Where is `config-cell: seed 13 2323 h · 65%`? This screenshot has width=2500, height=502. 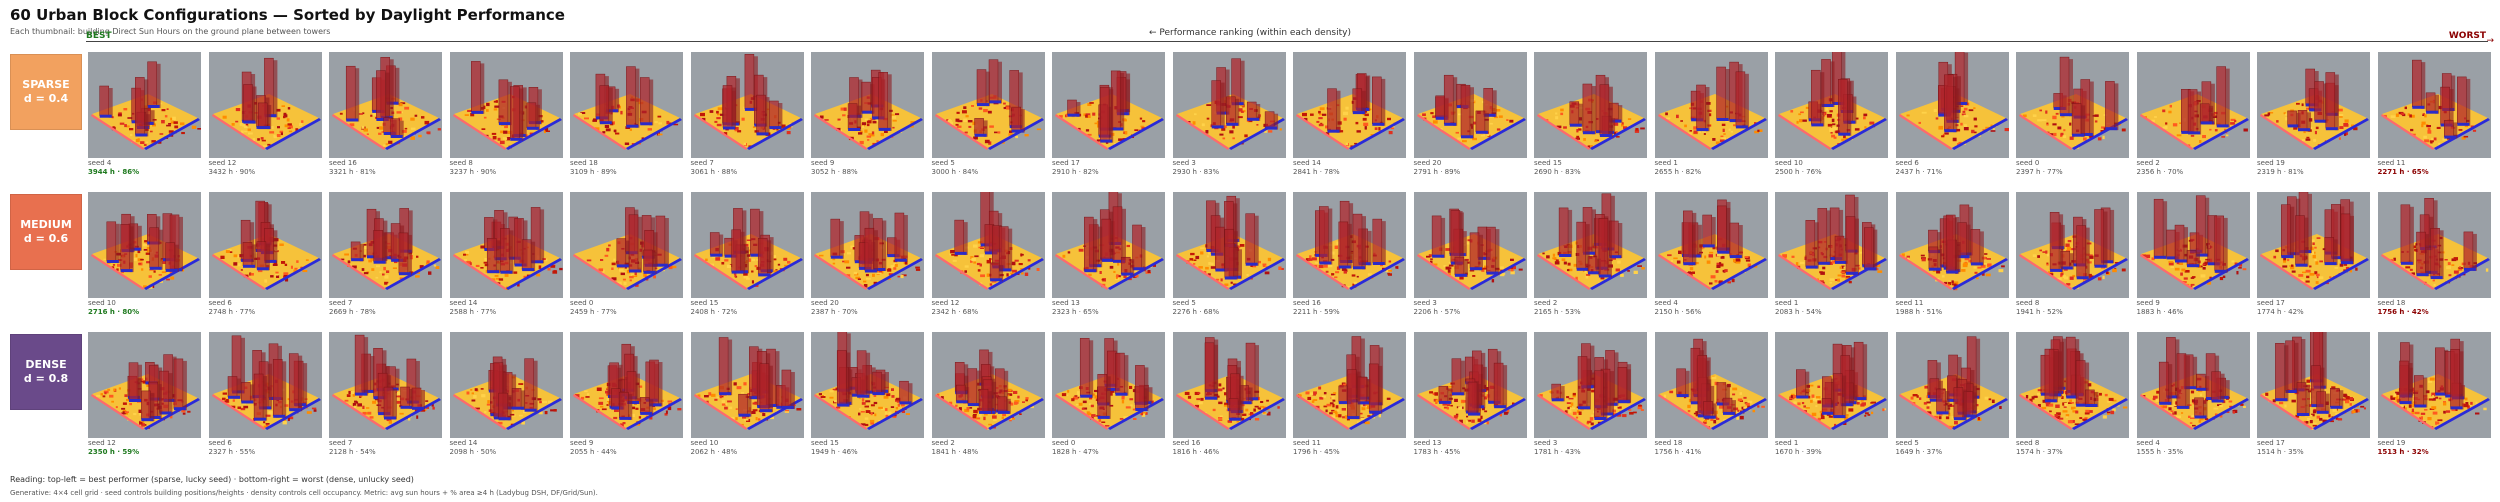
config-cell: seed 13 2323 h · 65% is located at coordinates (1108, 254).